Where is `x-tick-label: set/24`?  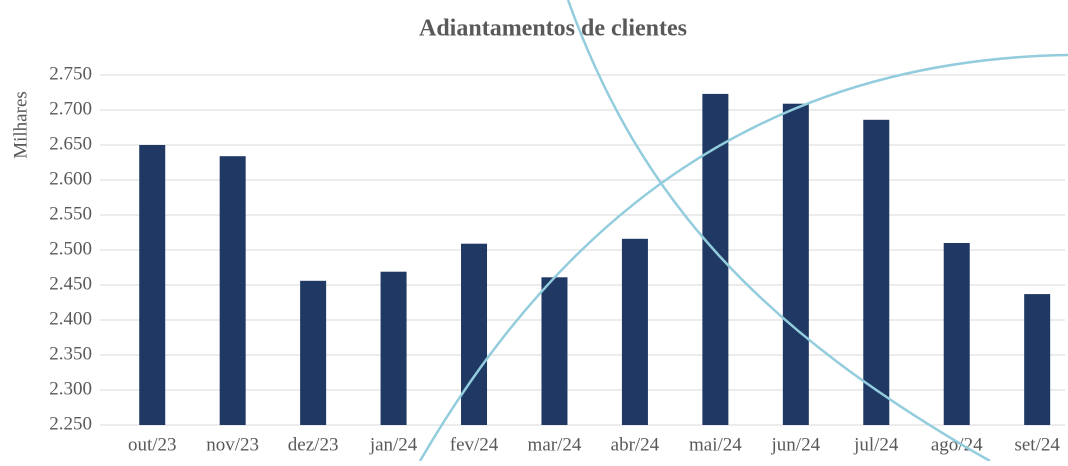
x-tick-label: set/24 is located at coordinates (1037, 444).